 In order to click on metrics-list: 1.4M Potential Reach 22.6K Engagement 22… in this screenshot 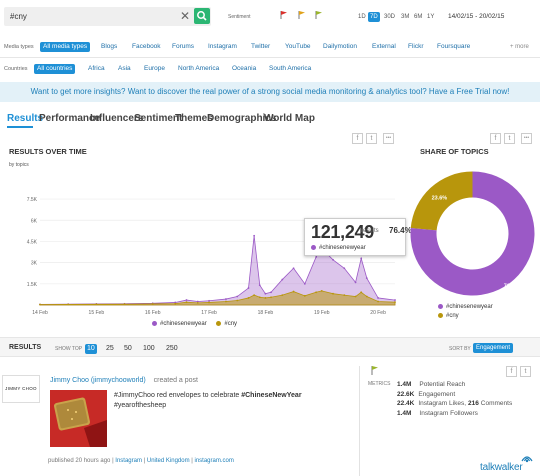, I will do `click(455, 399)`.